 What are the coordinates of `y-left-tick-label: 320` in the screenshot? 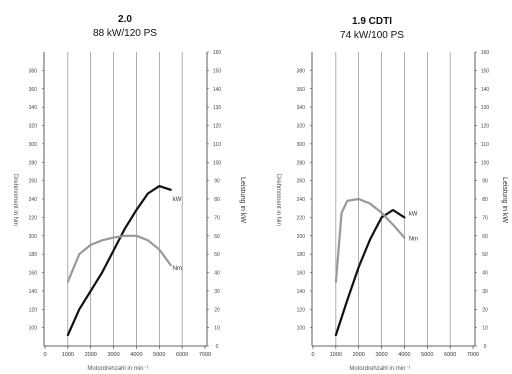 It's located at (33, 127).